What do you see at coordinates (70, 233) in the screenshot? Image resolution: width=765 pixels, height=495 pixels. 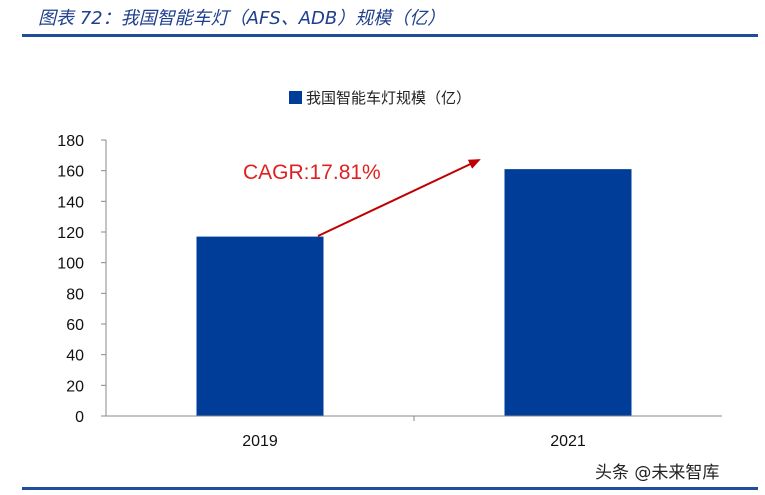 I see `y-tick-label: 120` at bounding box center [70, 233].